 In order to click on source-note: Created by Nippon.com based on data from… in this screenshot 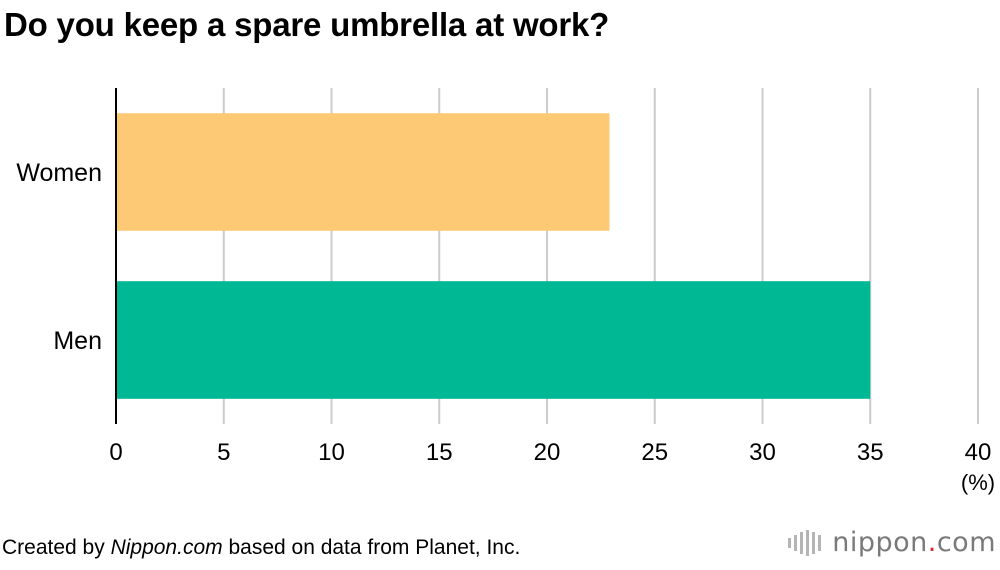, I will do `click(261, 548)`.